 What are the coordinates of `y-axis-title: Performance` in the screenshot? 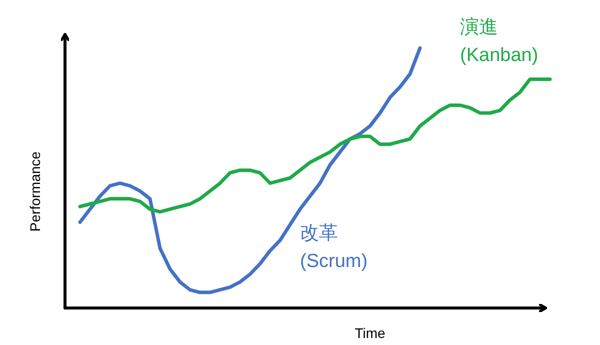 It's located at (35, 191).